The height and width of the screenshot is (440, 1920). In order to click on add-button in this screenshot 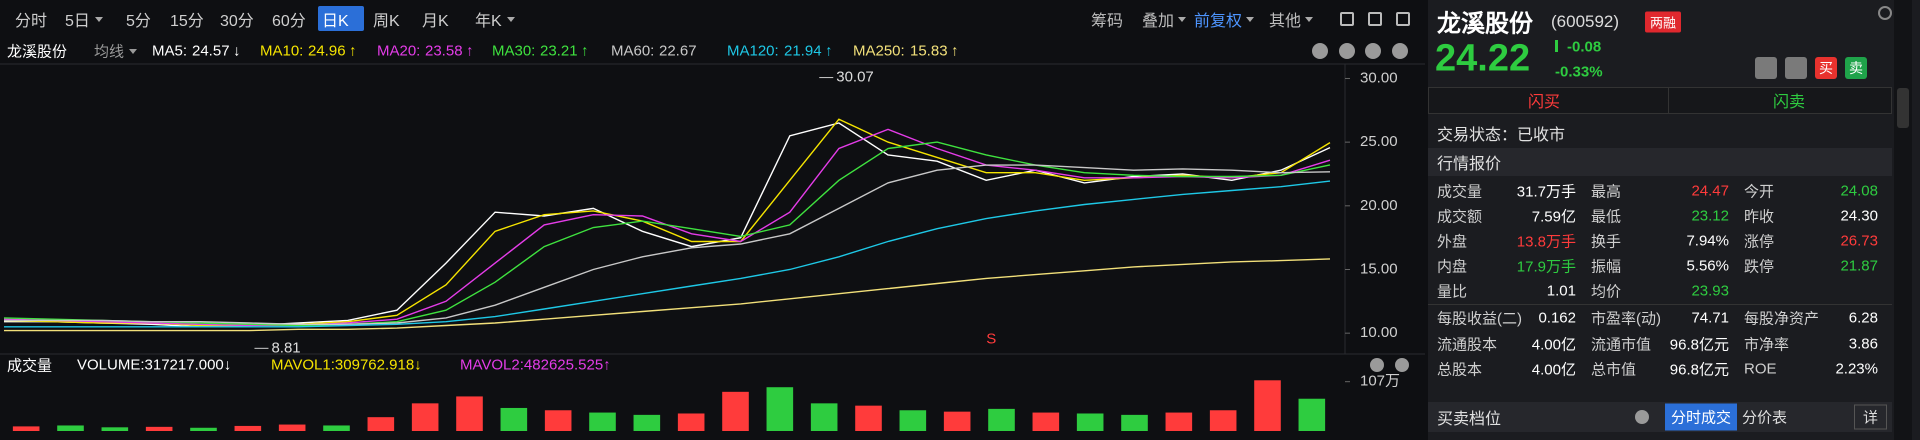, I will do `click(1766, 68)`.